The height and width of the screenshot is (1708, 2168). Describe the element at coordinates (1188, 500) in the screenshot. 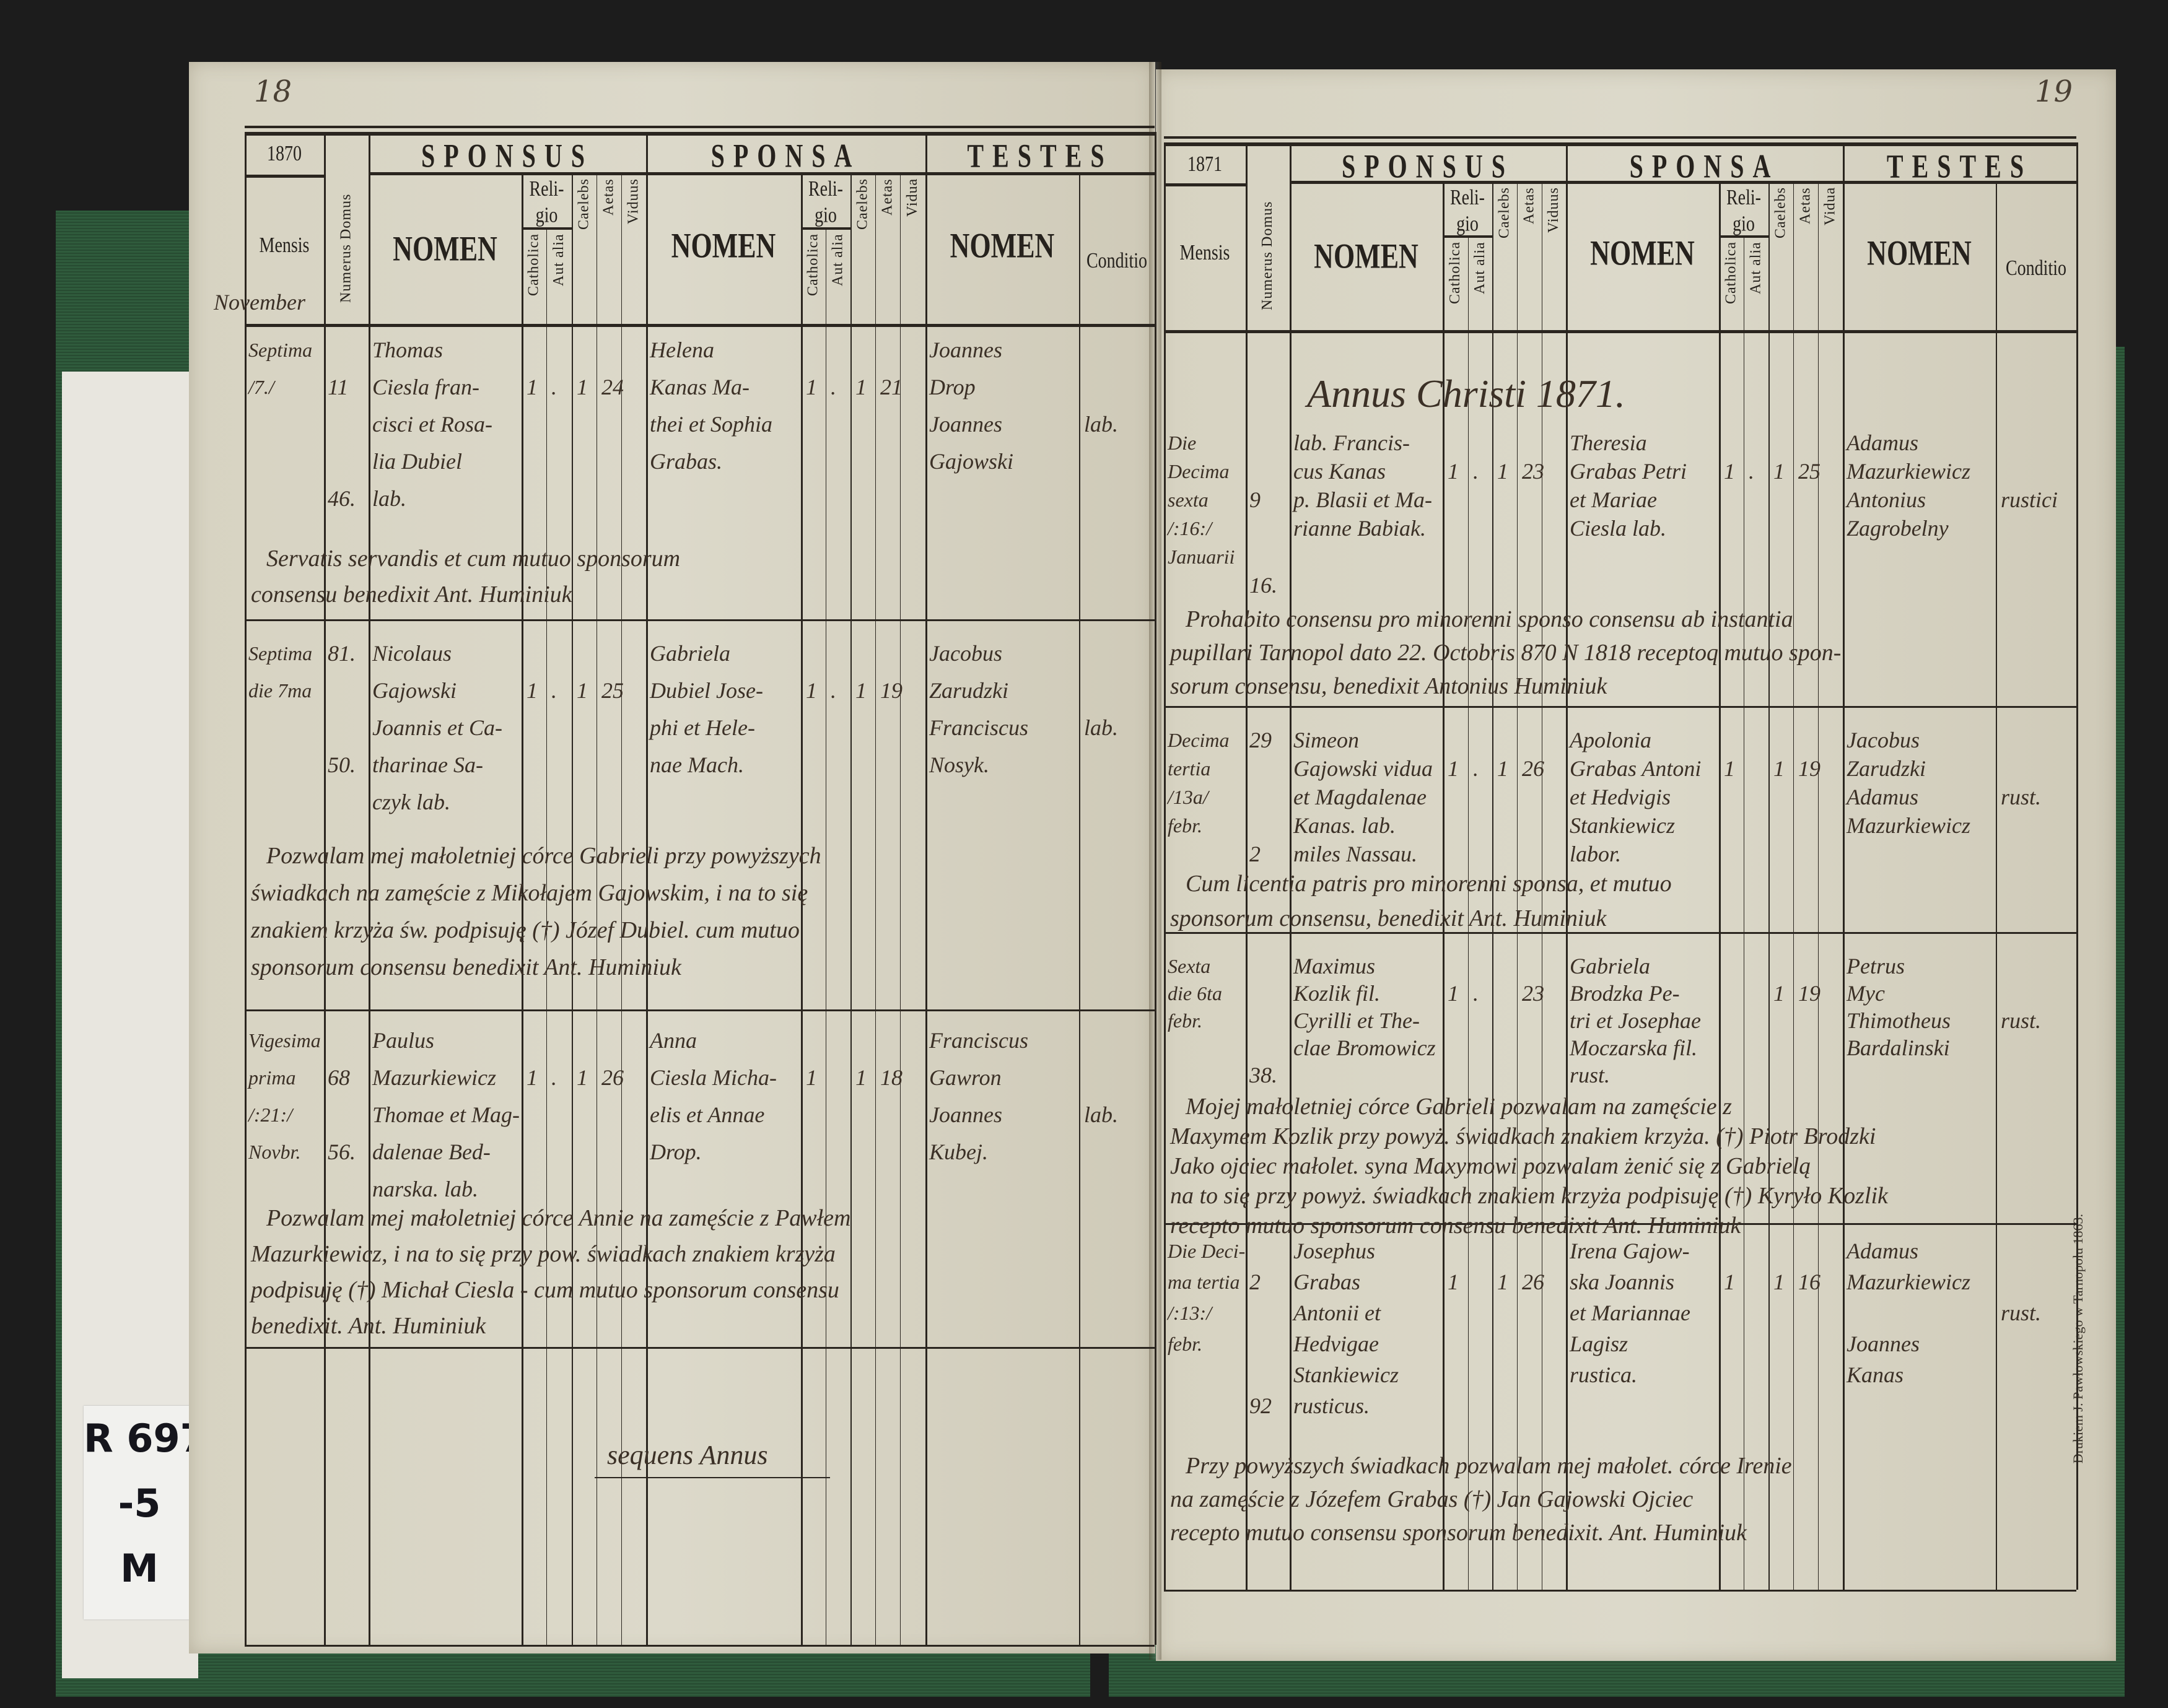

I see `entry-date: sexta` at that location.